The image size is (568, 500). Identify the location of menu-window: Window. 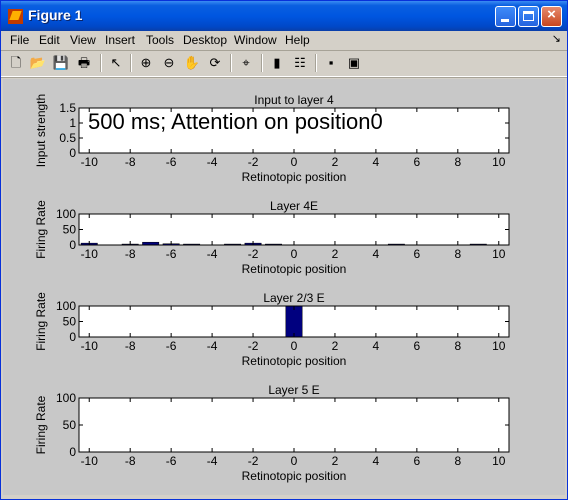
(255, 40).